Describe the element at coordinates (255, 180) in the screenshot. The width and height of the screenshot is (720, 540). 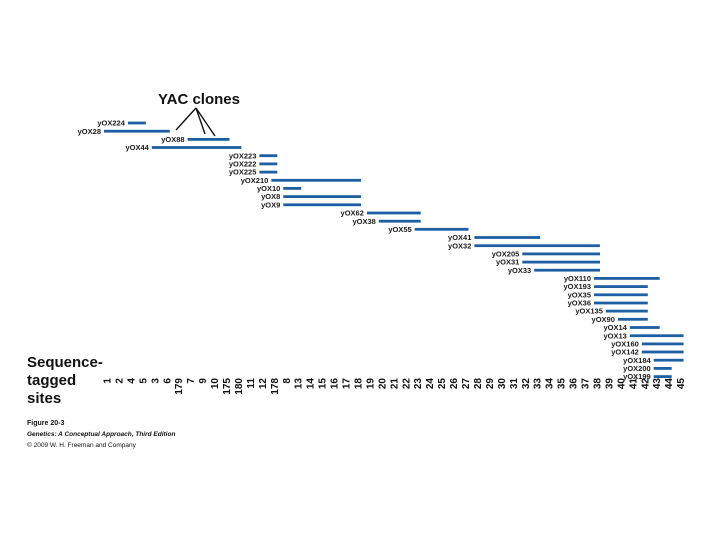
I see `clone-label-yox210: yOX210` at that location.